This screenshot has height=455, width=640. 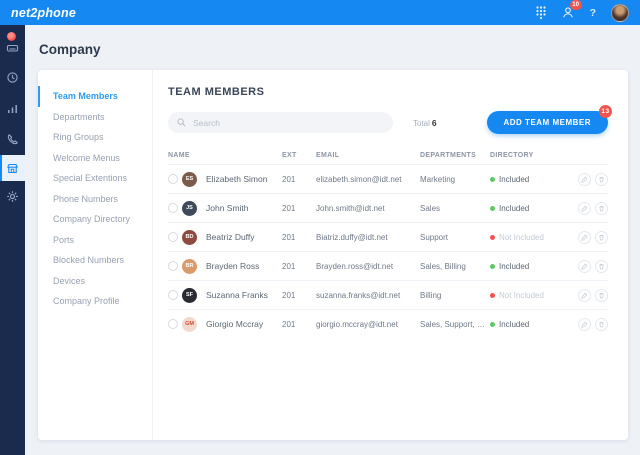 What do you see at coordinates (357, 324) in the screenshot?
I see `member-email: giorgio.mccray@idt.net` at bounding box center [357, 324].